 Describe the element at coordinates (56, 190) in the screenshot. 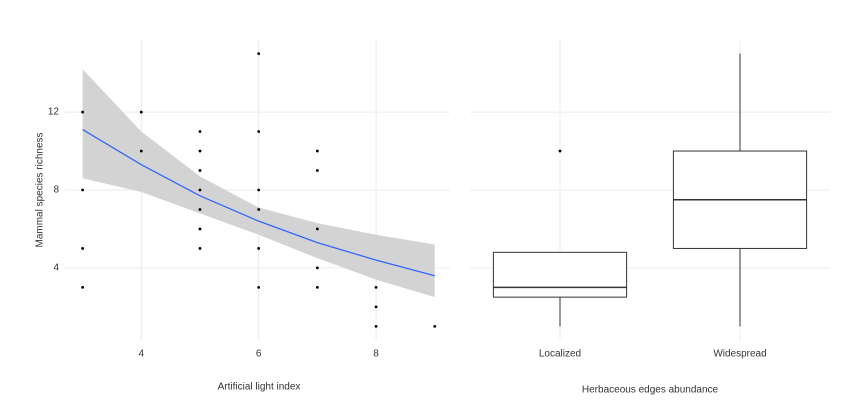

I see `y-tick-label: 8` at that location.